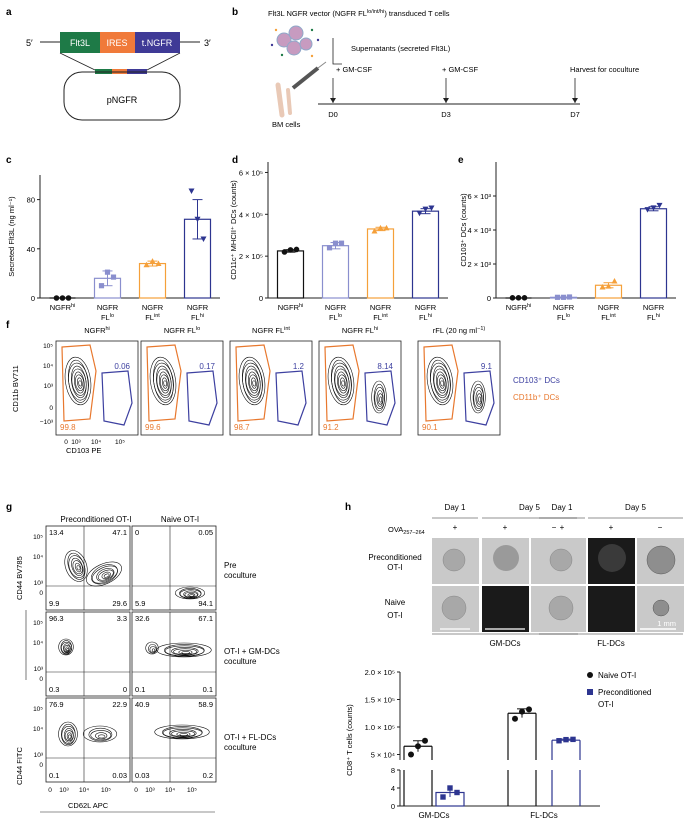  What do you see at coordinates (454, 560) in the screenshot?
I see `h-cell-cluster` at bounding box center [454, 560].